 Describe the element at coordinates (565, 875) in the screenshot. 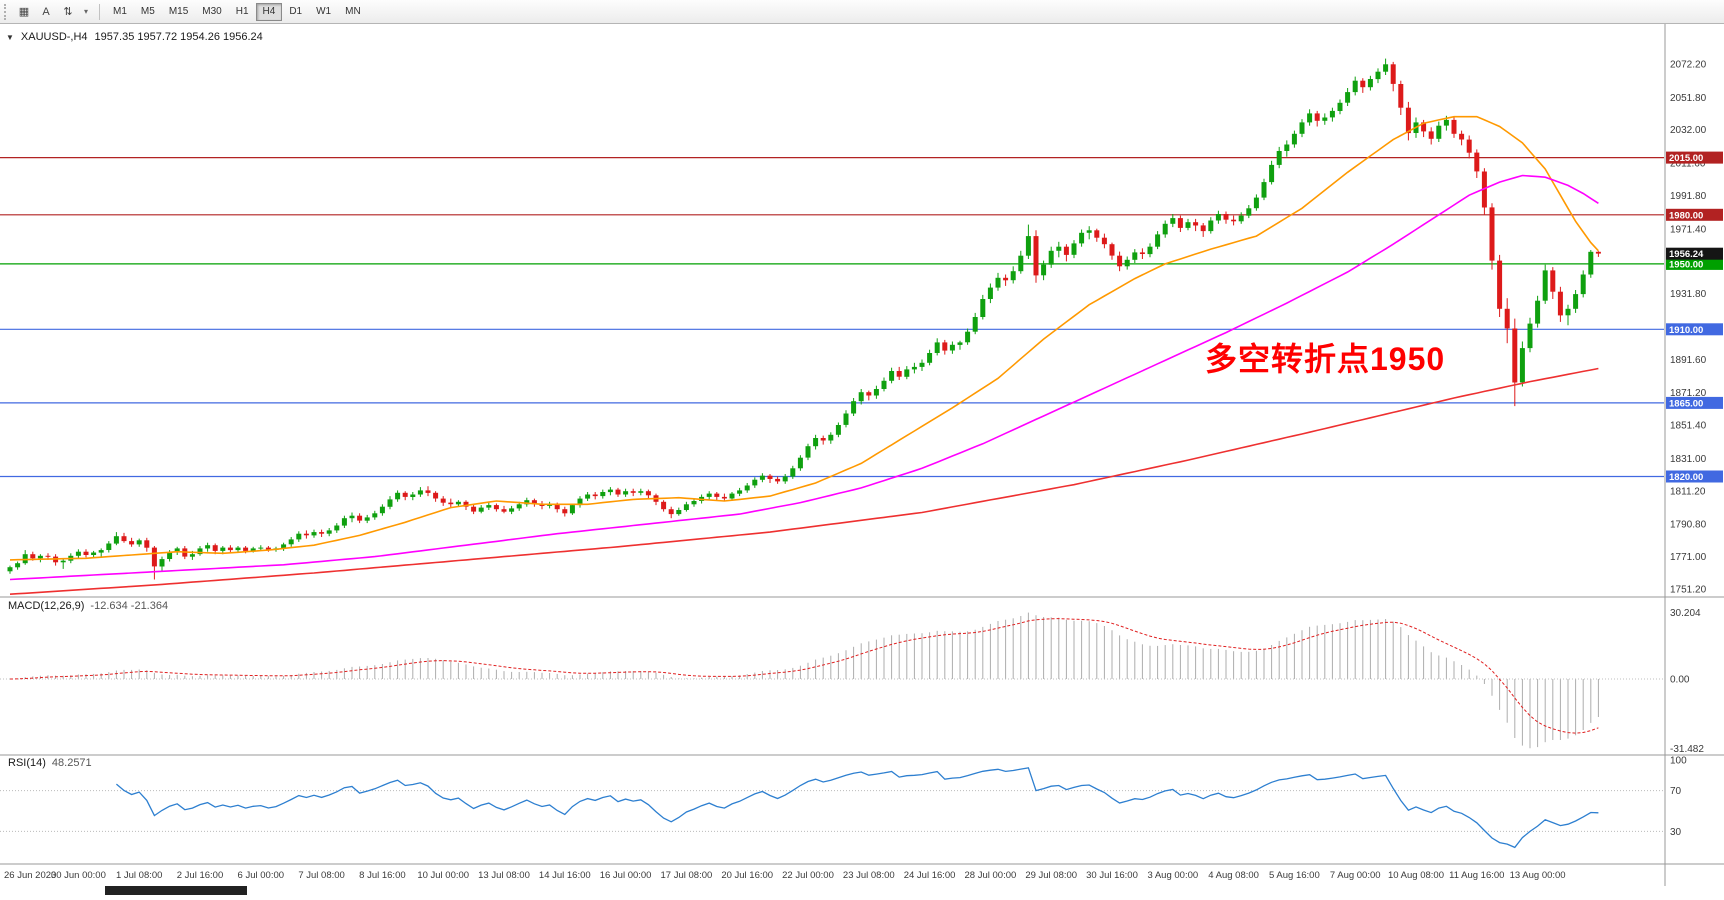

I see `svg-text: 14 Jul 16:00` at that location.